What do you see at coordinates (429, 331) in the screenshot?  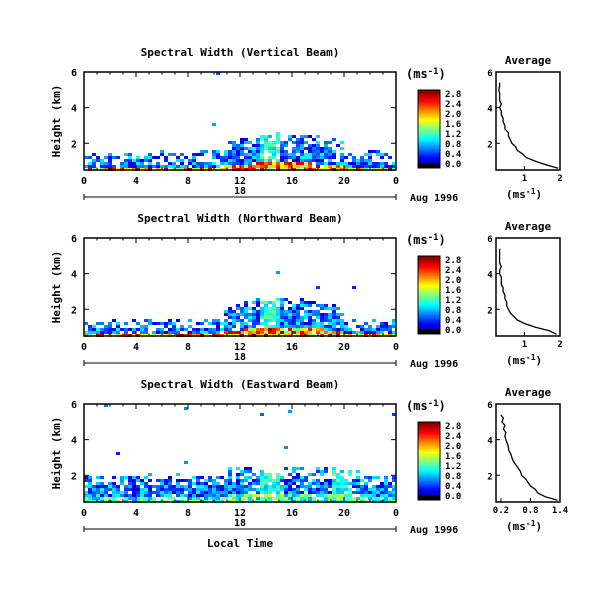 I see `colorbar-floor` at bounding box center [429, 331].